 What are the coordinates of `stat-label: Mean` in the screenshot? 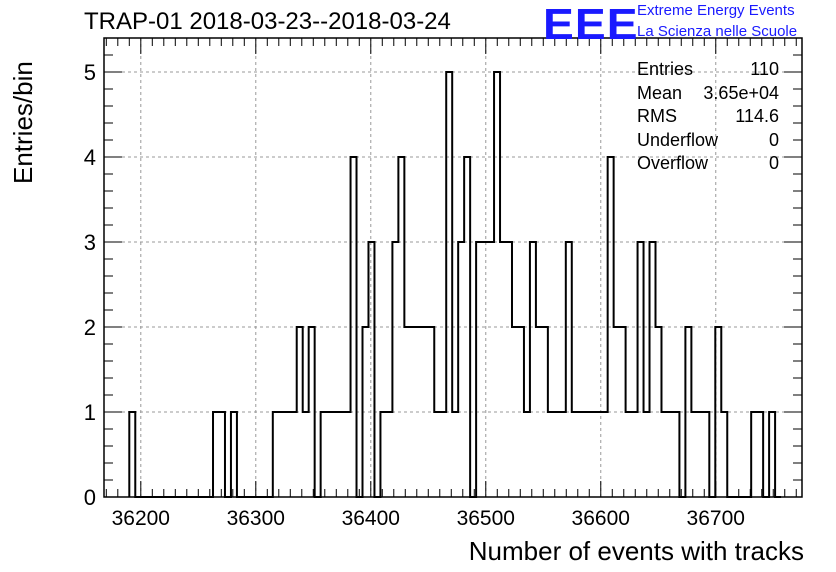 It's located at (660, 92).